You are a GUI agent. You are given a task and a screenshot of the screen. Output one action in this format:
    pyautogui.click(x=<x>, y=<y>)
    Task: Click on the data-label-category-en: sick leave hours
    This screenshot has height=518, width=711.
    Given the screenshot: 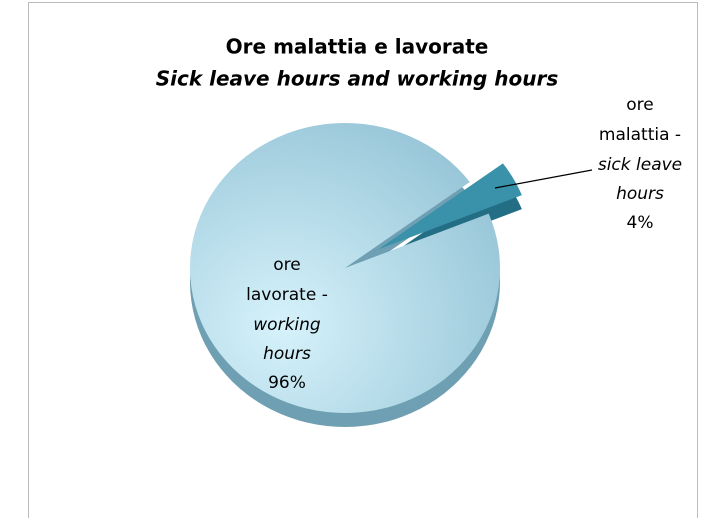 What is the action you would take?
    pyautogui.click(x=640, y=179)
    